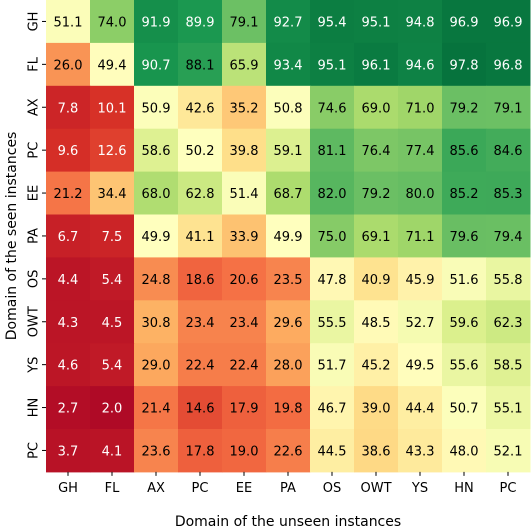 The width and height of the screenshot is (532, 530). I want to click on cell-value-label: 46.7, so click(332, 409).